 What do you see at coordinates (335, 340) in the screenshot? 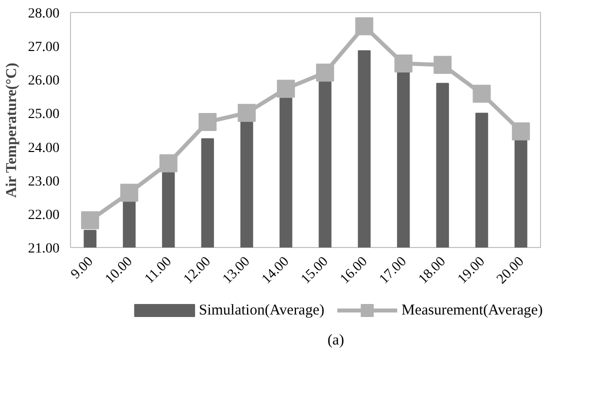
I see `text: (a)` at bounding box center [335, 340].